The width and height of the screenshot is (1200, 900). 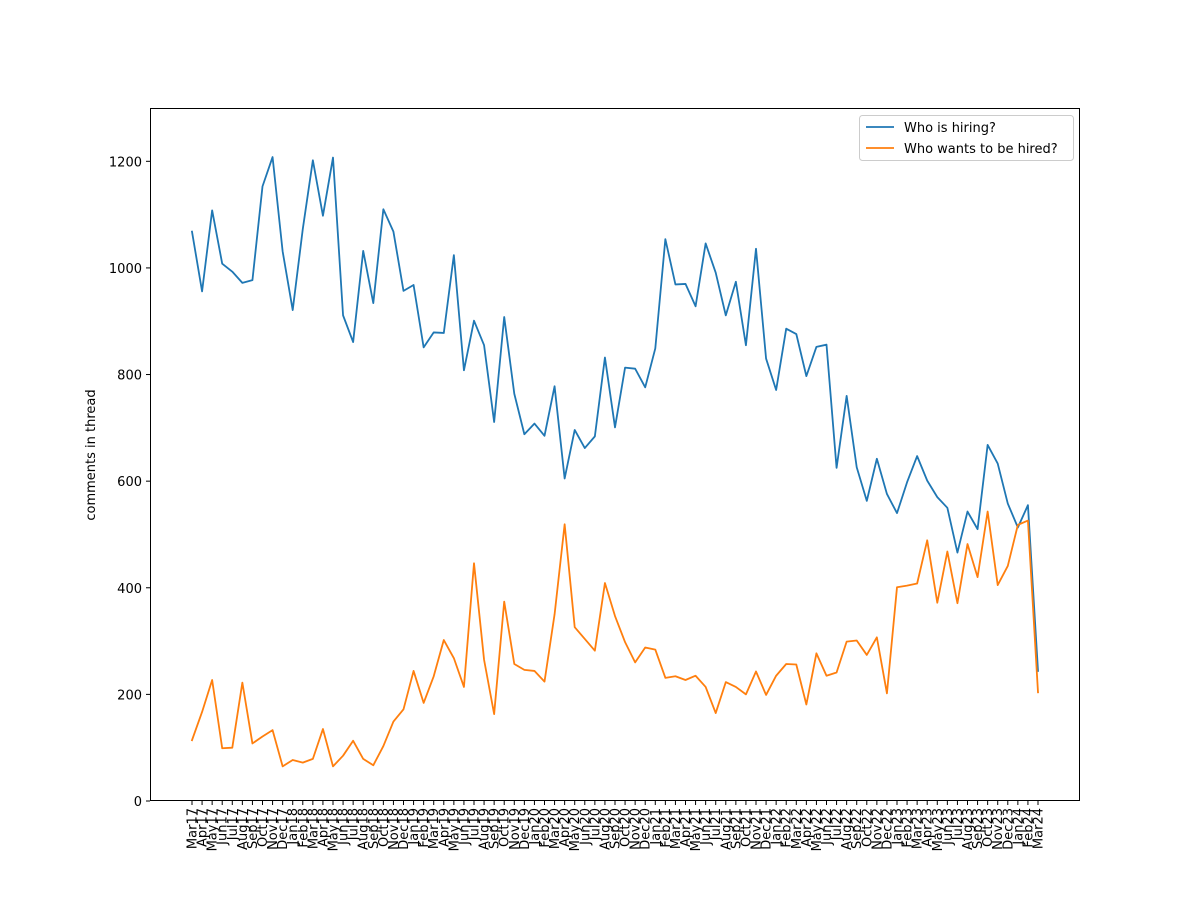 What do you see at coordinates (125, 162) in the screenshot?
I see `y-tick-label: 1200` at bounding box center [125, 162].